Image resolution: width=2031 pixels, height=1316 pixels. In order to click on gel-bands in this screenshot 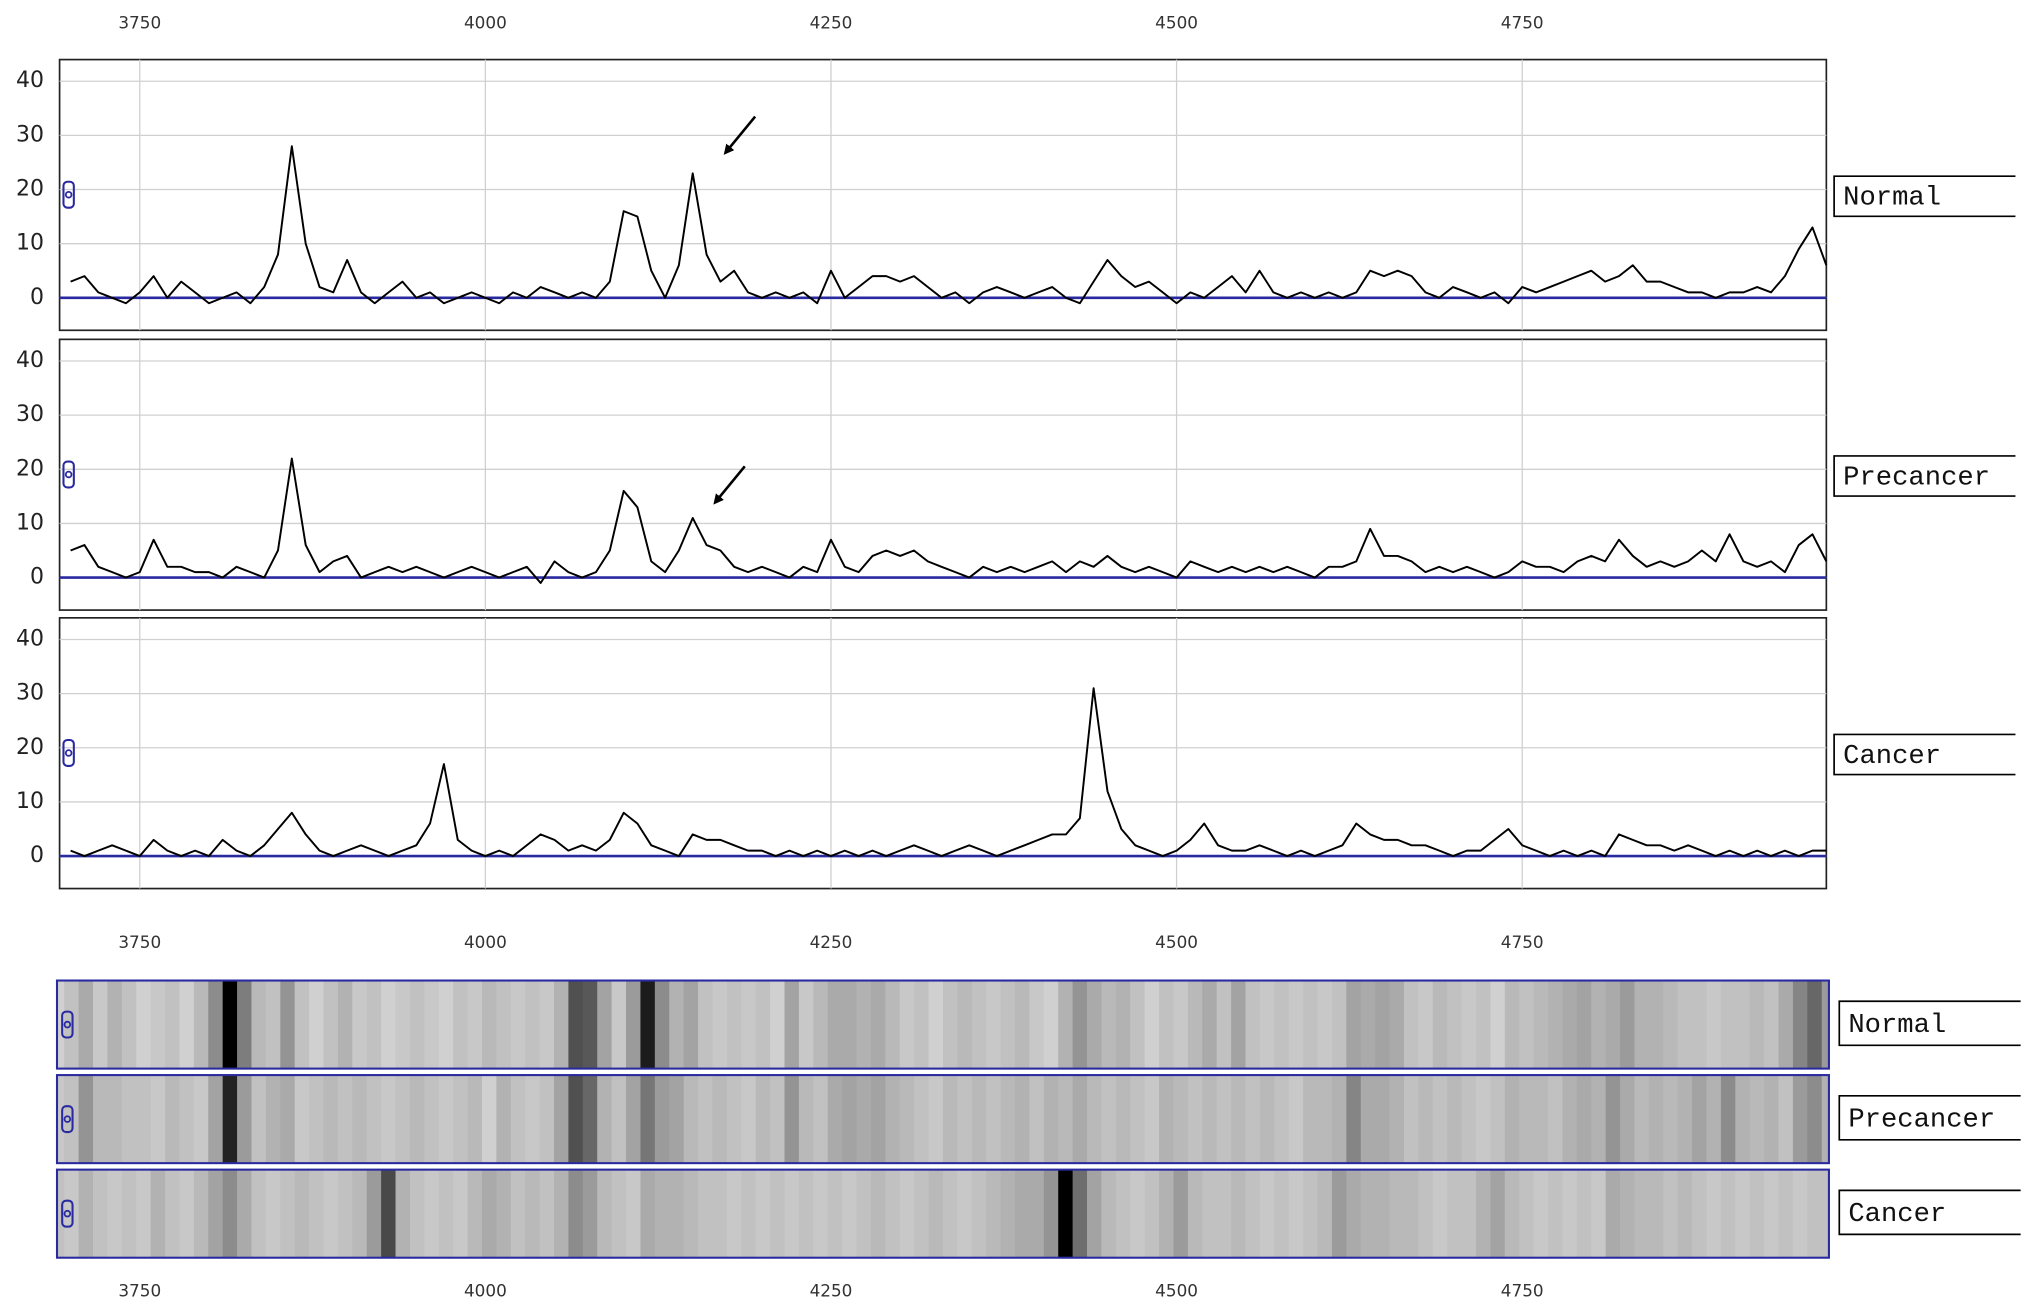, I will do `click(942, 1213)`.